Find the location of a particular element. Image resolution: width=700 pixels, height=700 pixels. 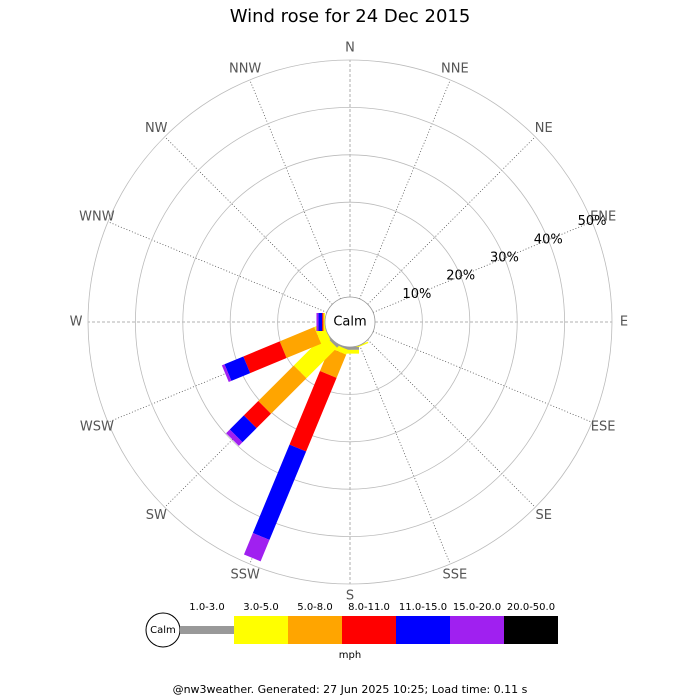

calm-label: Calm is located at coordinates (349, 322).